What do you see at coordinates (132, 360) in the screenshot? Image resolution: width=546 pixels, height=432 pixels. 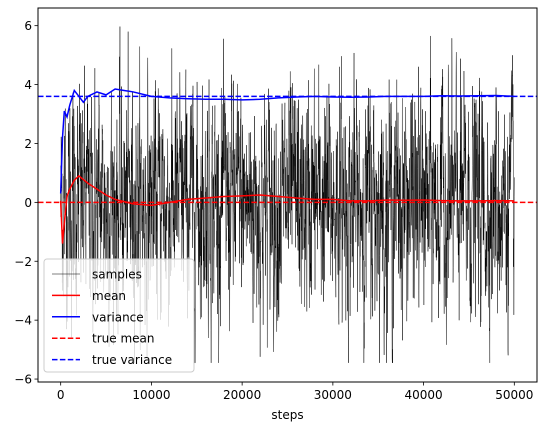 I see `legend-label: true variance` at bounding box center [132, 360].